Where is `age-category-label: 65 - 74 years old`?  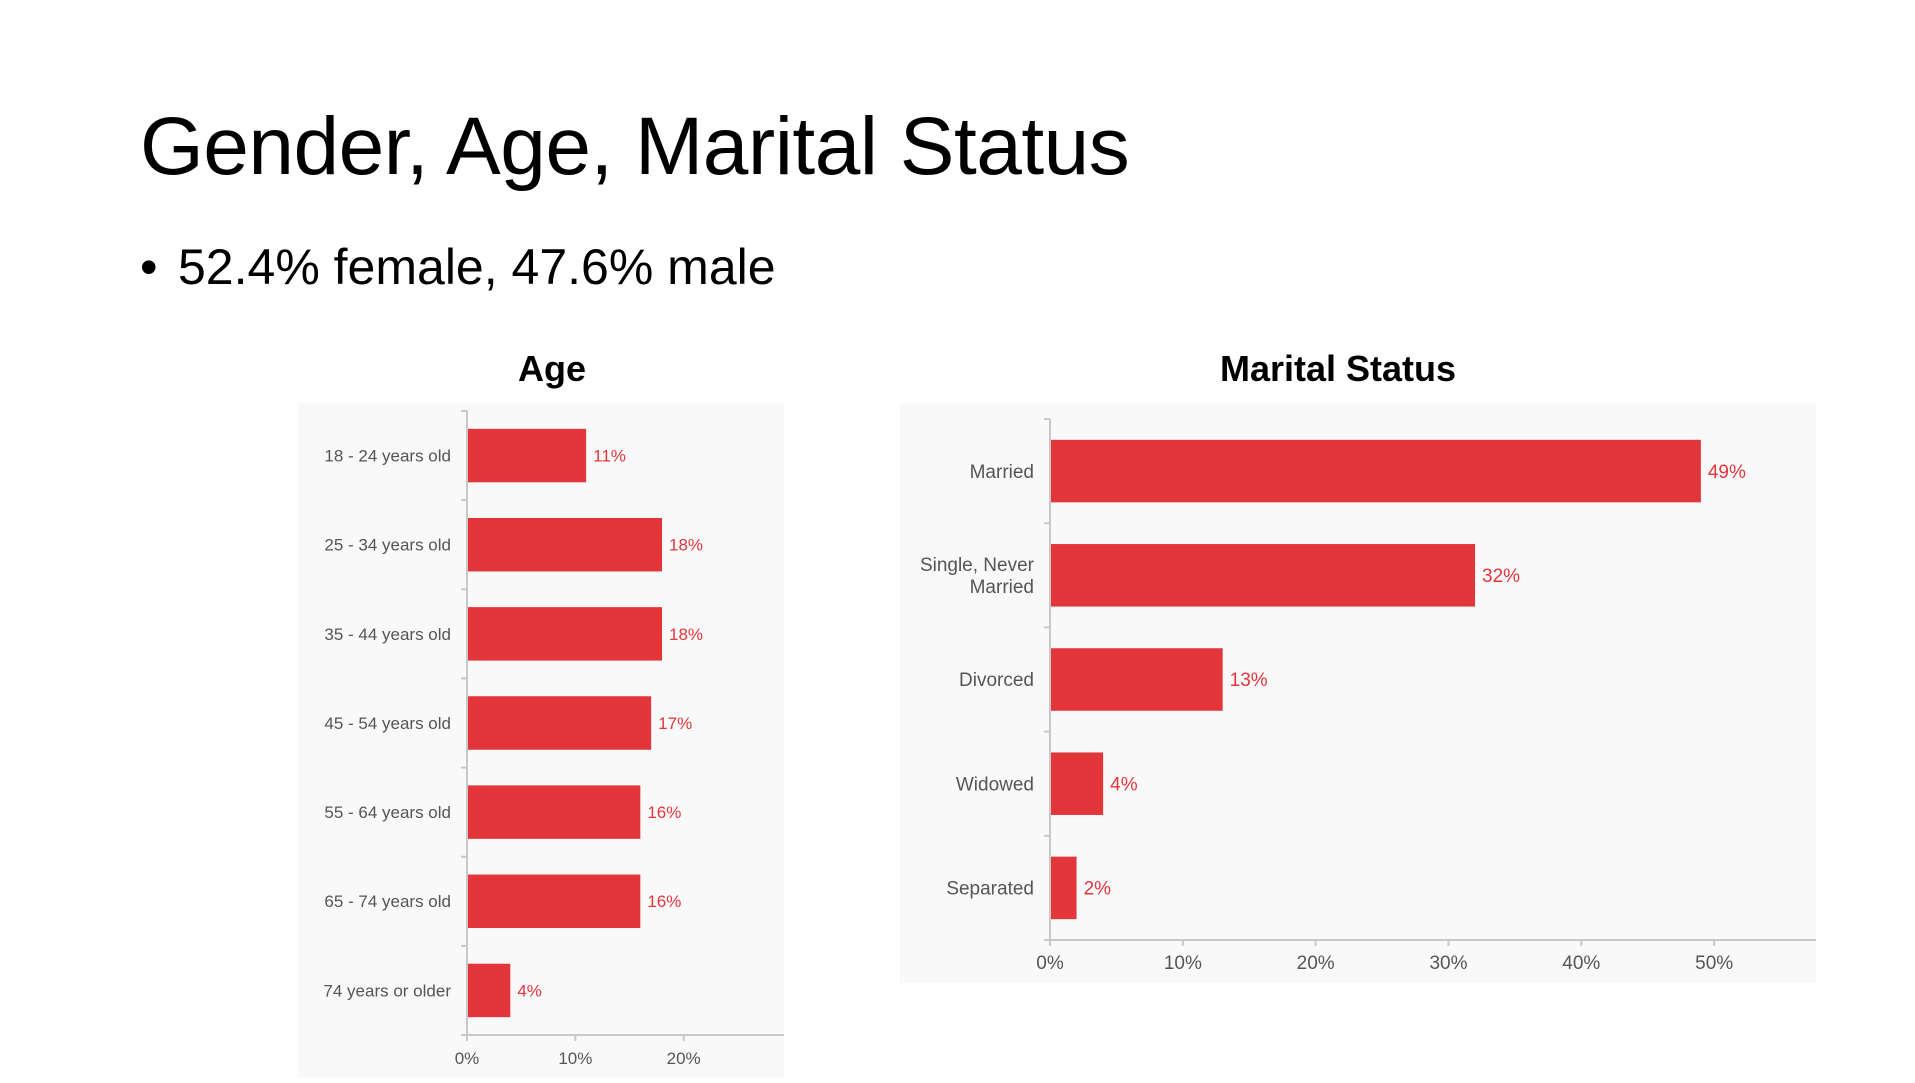
age-category-label: 65 - 74 years old is located at coordinates (387, 901).